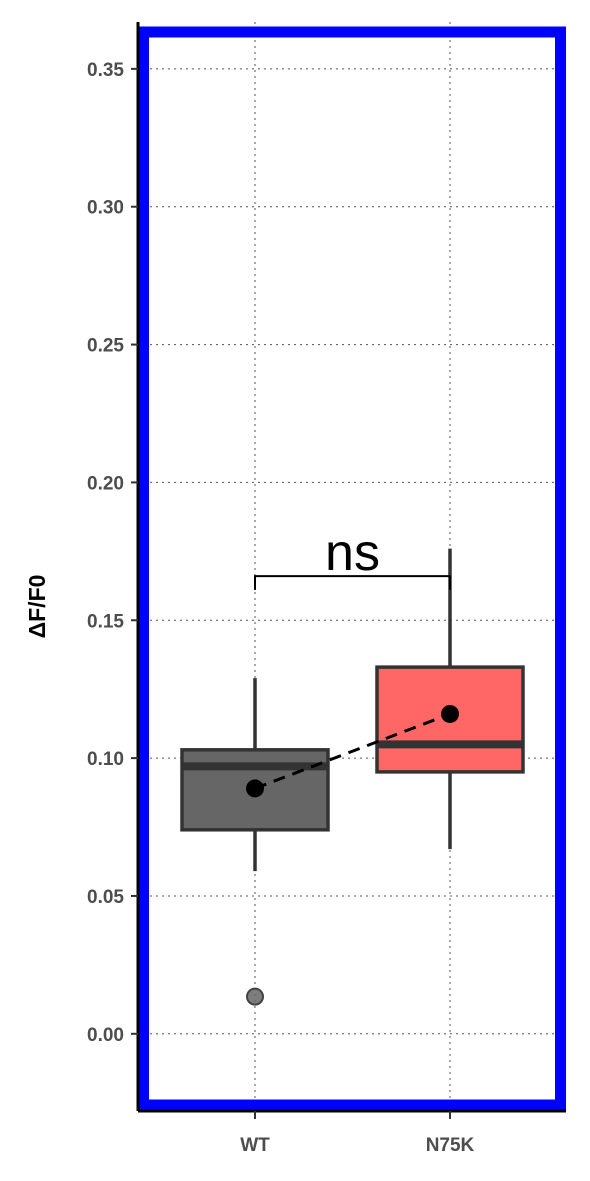 The height and width of the screenshot is (1181, 590). I want to click on y-tick-label: 0.35, so click(105, 70).